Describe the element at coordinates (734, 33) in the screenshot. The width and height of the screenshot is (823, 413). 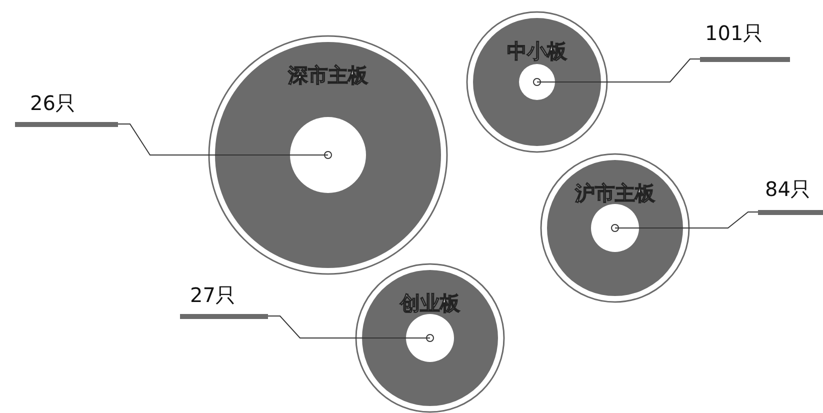
I see `data-label: 101只` at that location.